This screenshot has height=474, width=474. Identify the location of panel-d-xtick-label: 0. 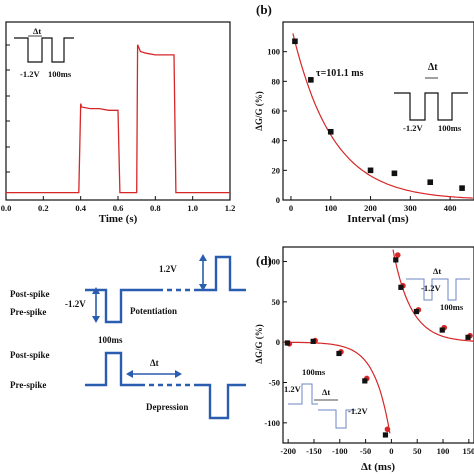
(391, 451).